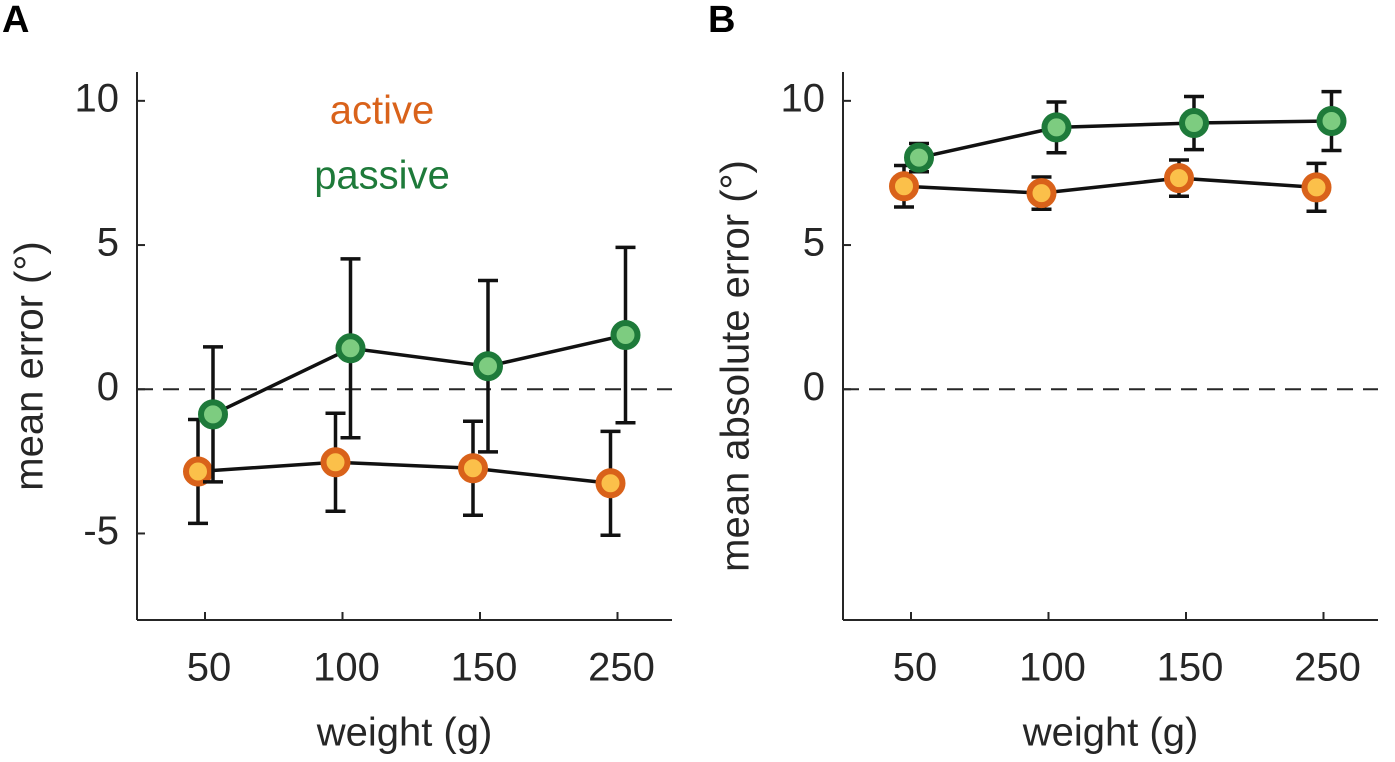  Describe the element at coordinates (721, 20) in the screenshot. I see `panel-label: B` at that location.